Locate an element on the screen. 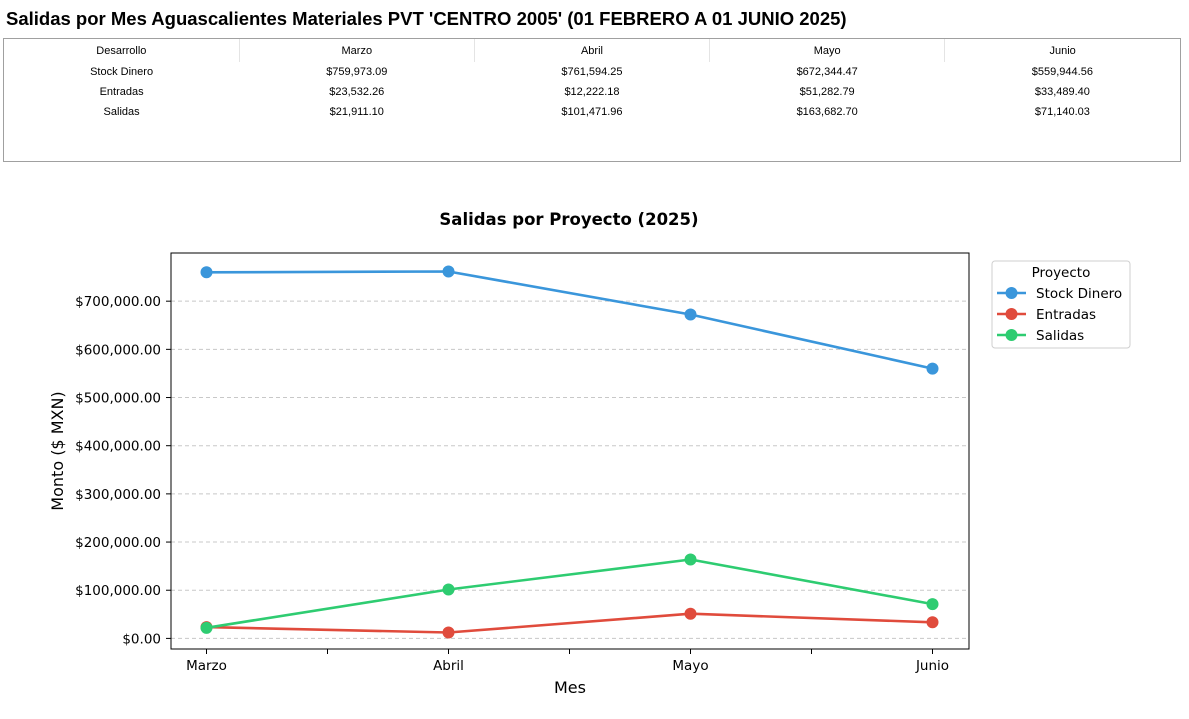  table-cell: $23,532.26 is located at coordinates (357, 92).